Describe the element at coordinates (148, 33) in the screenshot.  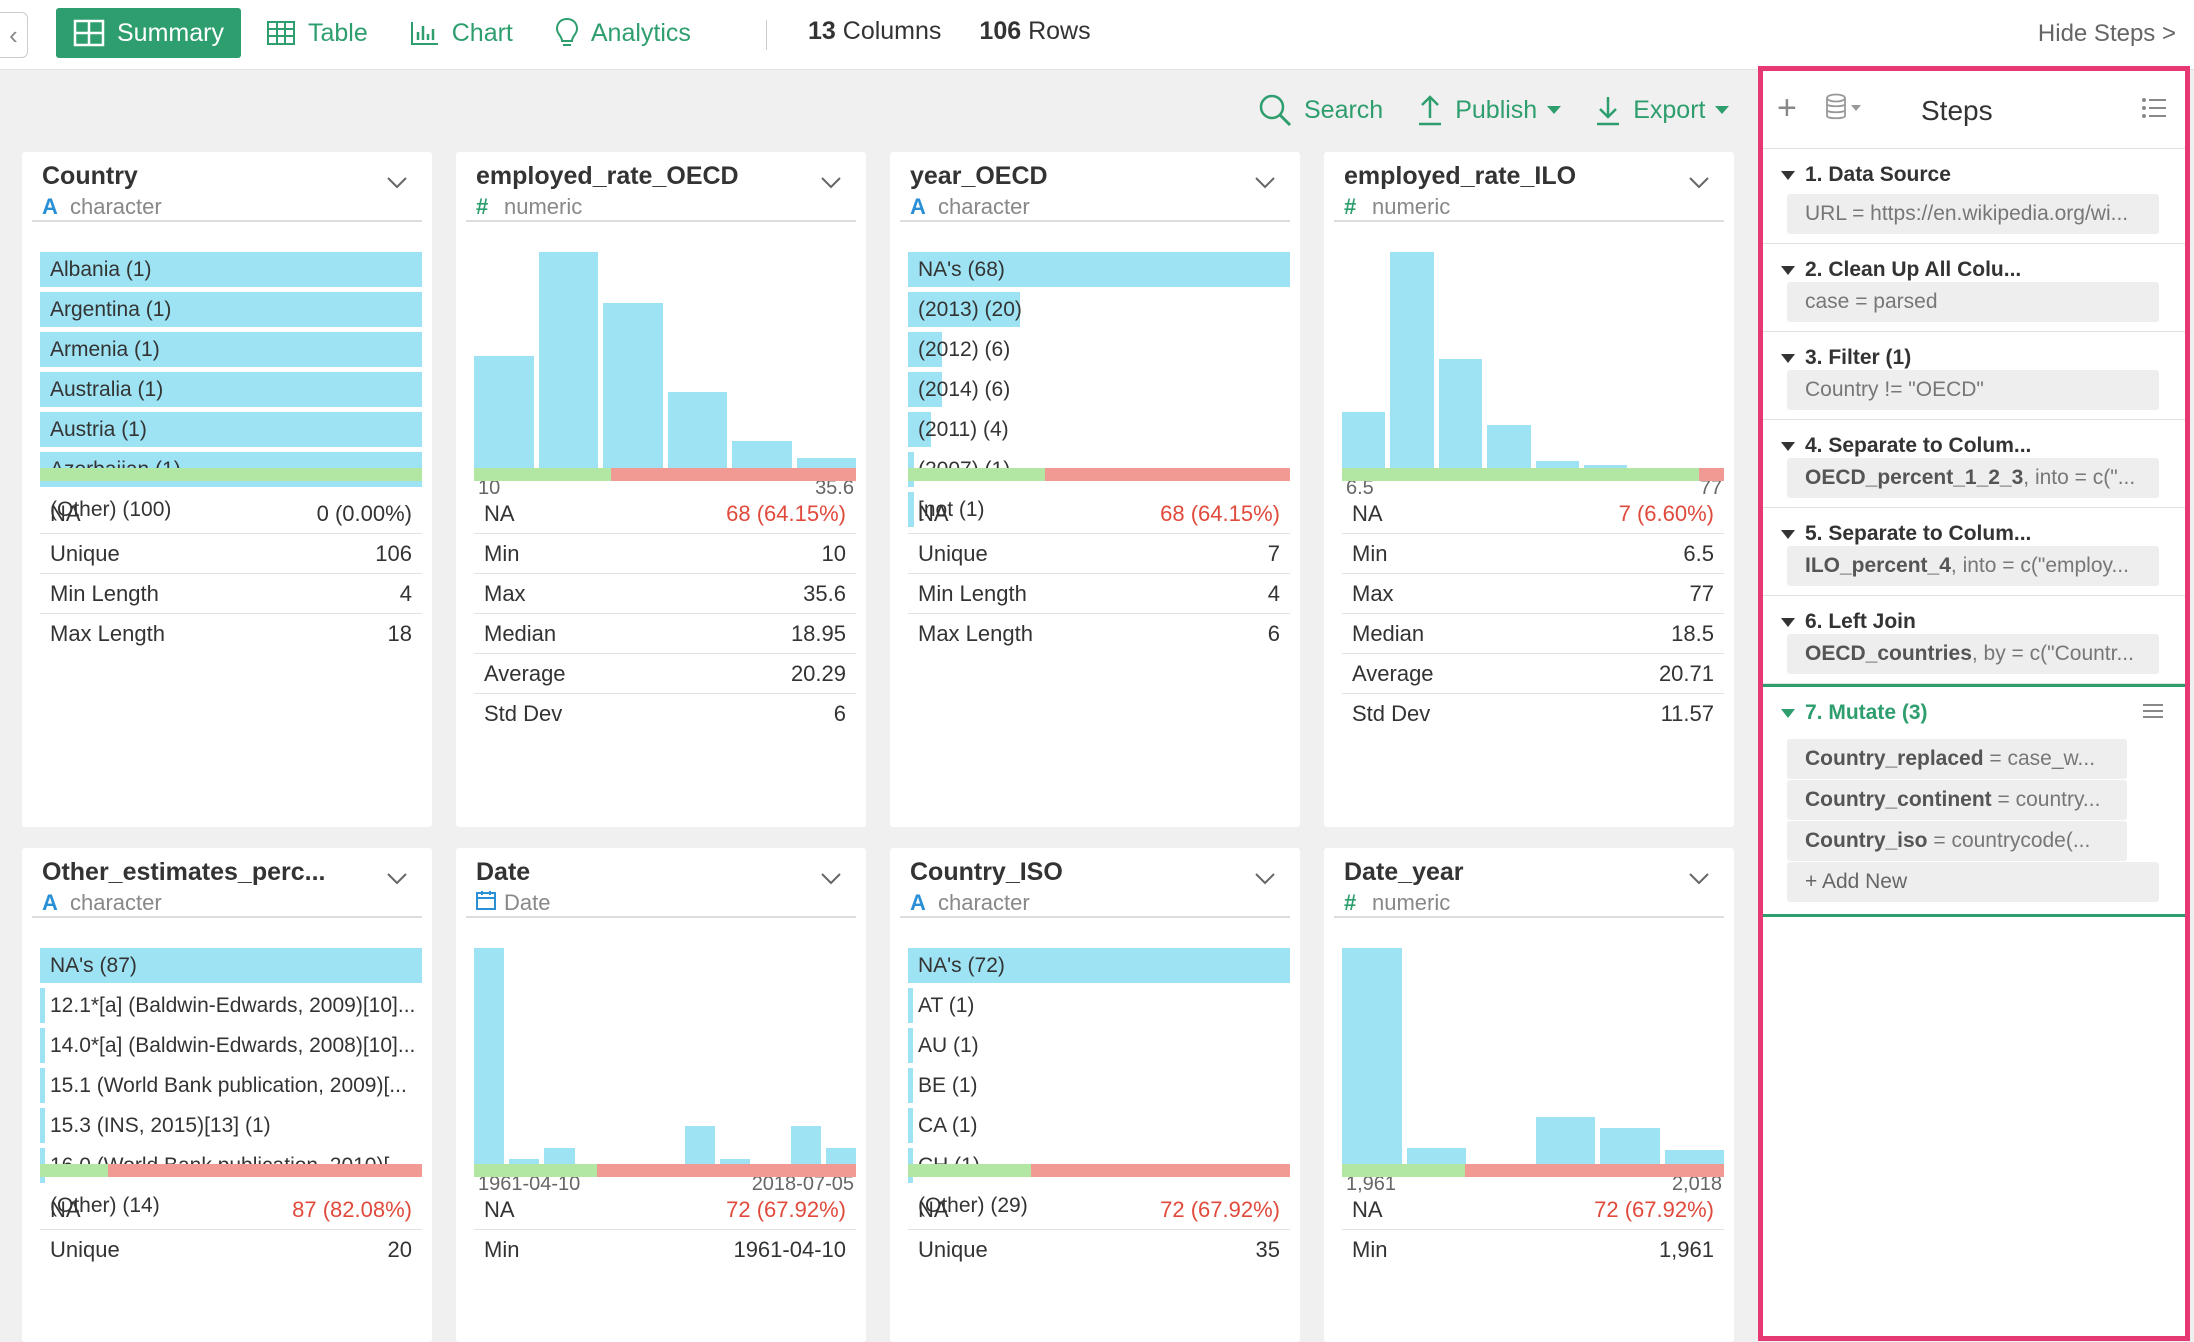
I see `tab-summary: Summary` at that location.